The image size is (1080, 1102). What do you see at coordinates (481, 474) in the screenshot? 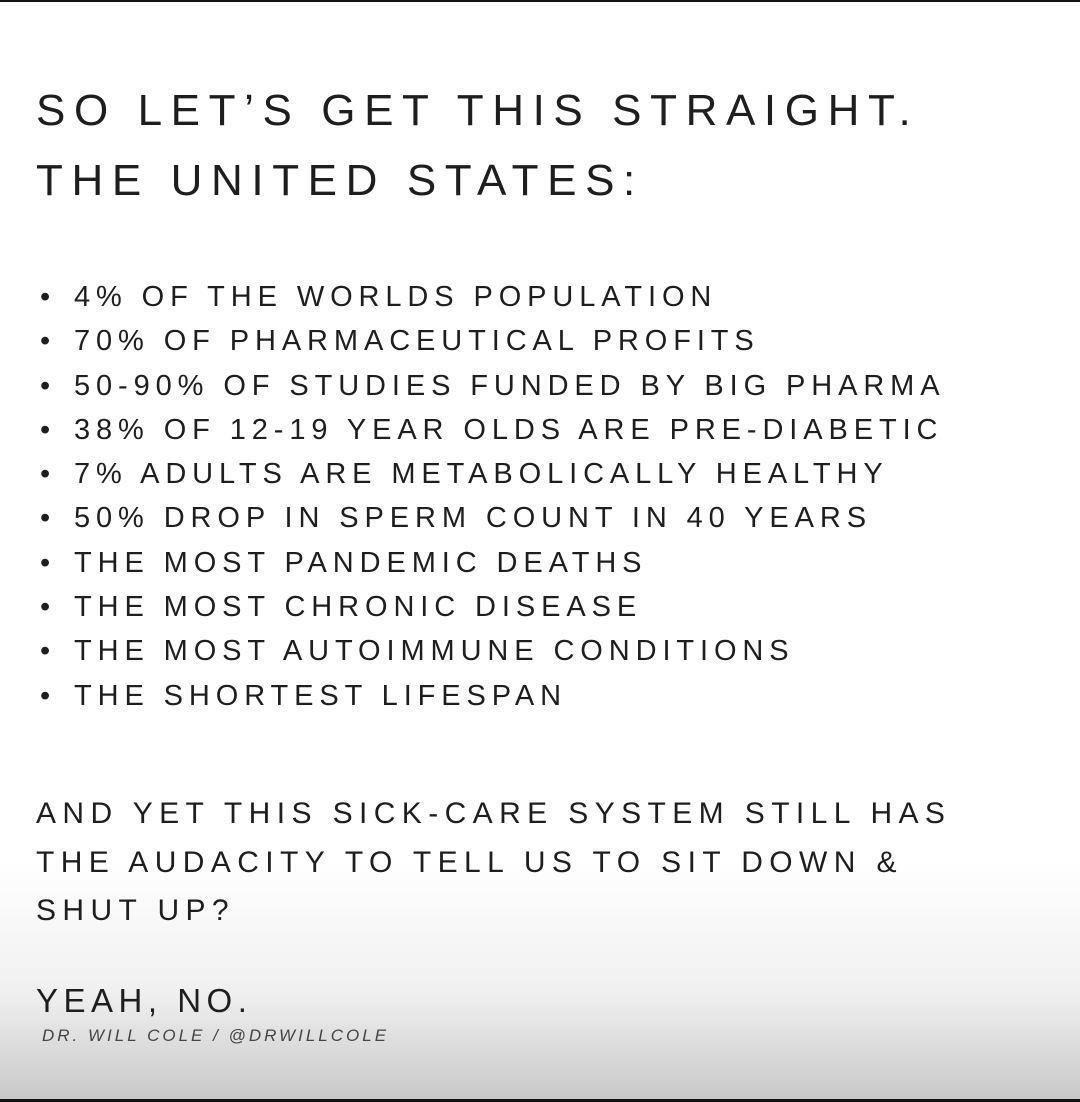
I see `list-item-text: 7% ADULTS ARE METABOLICALLY HEALTHY` at bounding box center [481, 474].